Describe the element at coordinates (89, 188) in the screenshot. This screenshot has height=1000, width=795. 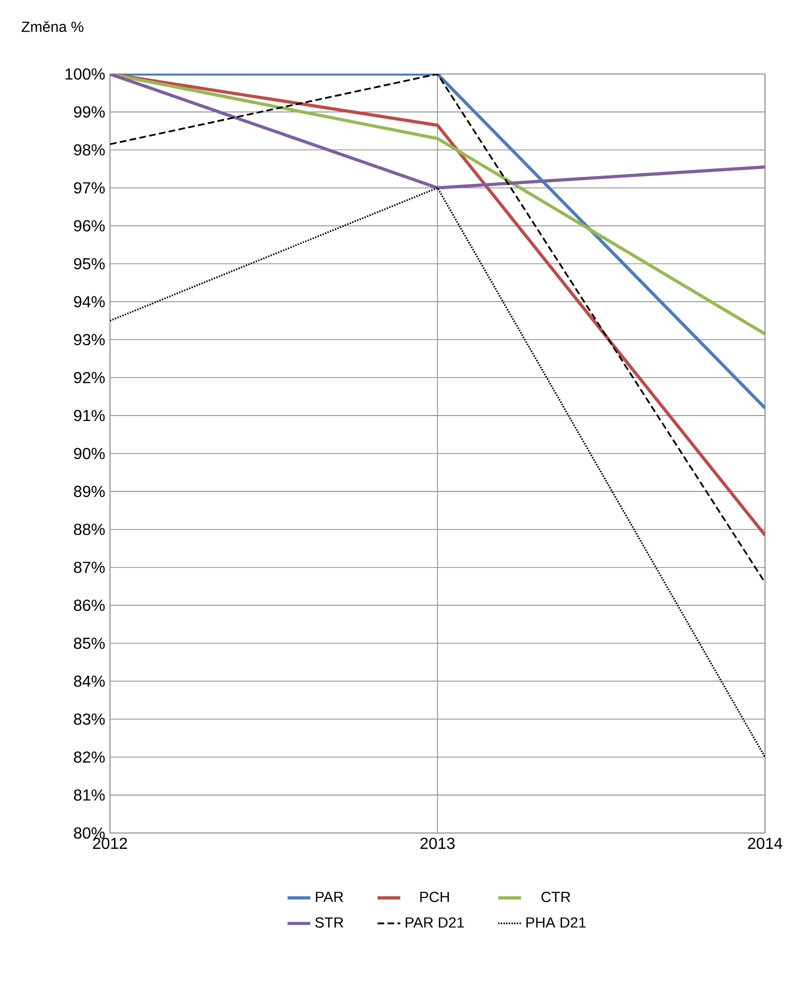
I see `y-tick-label: 97%` at that location.